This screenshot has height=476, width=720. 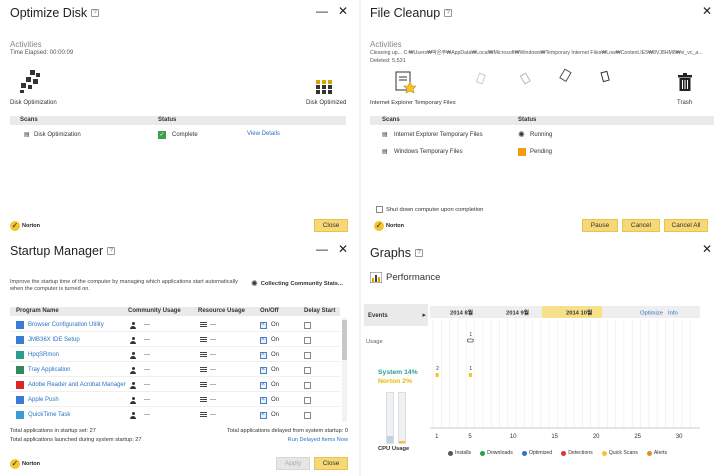 I want to click on cpu-usage-label: CPU Usage, so click(x=394, y=449).